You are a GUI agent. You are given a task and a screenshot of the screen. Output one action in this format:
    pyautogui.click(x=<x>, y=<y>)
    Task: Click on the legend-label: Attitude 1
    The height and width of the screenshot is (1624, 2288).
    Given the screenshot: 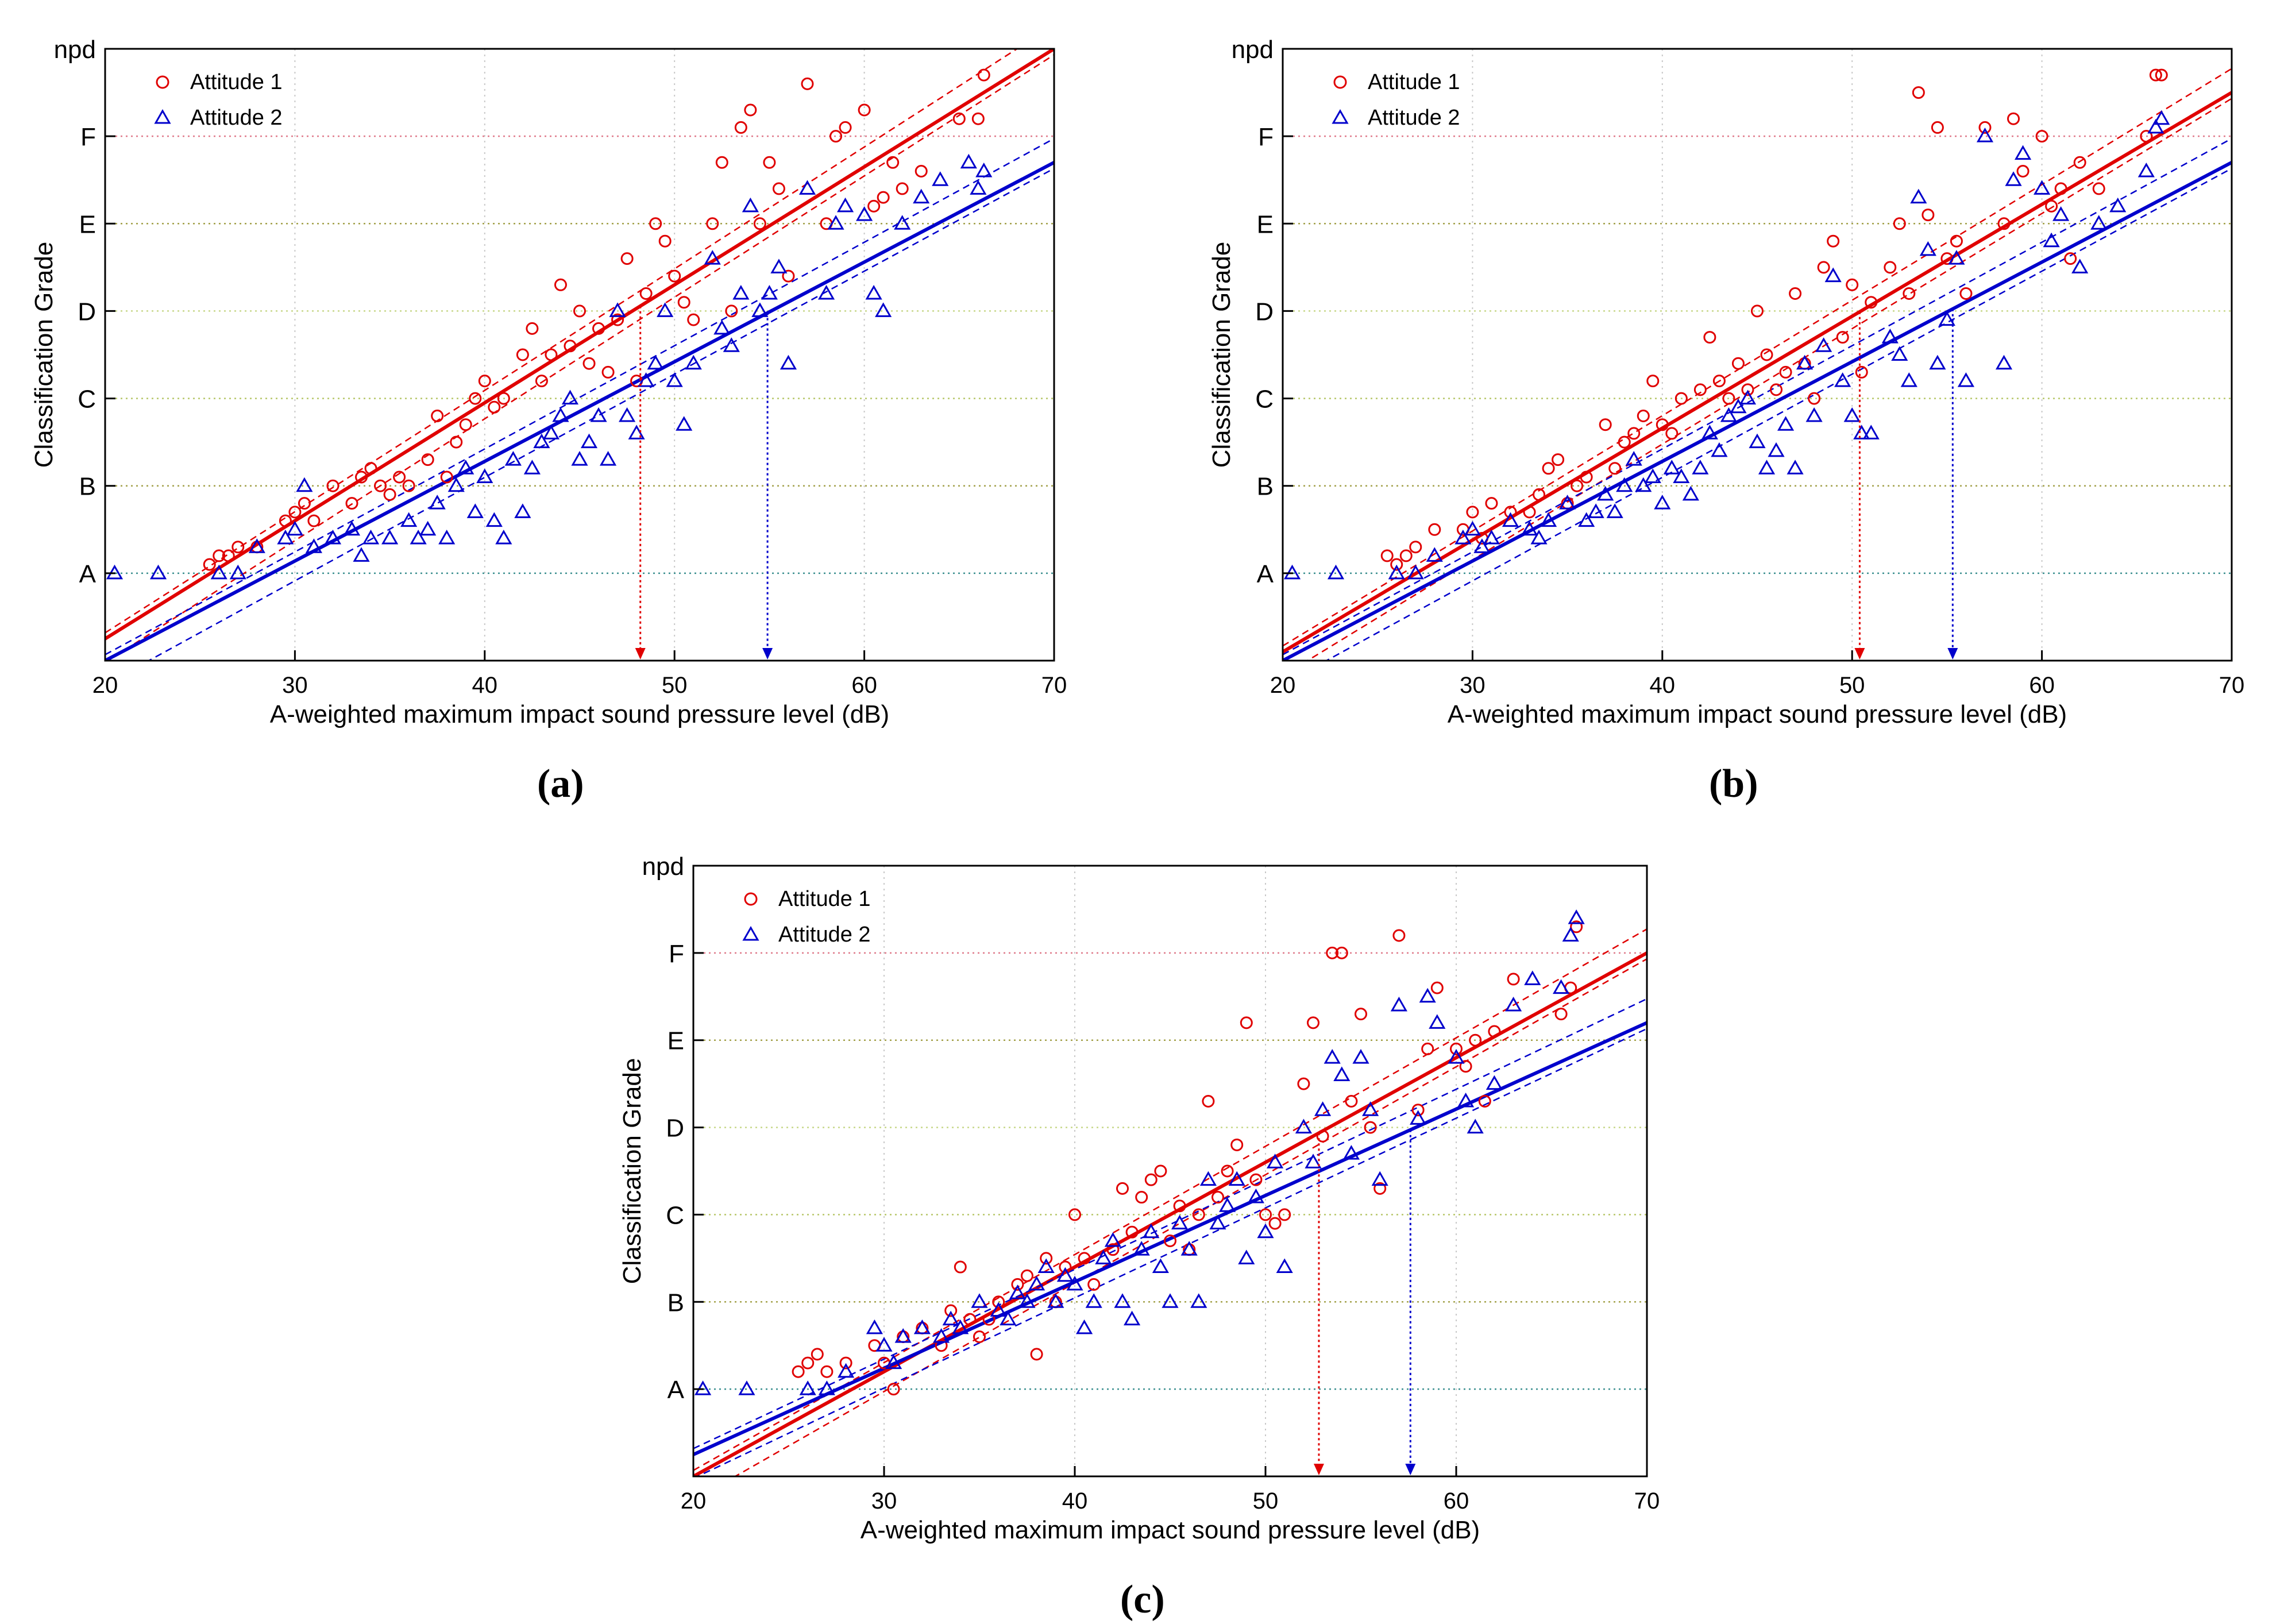 What is the action you would take?
    pyautogui.click(x=824, y=899)
    